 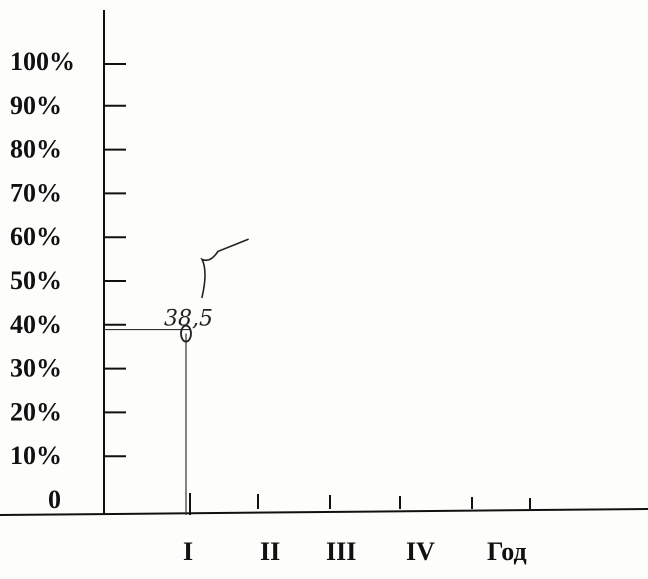 What do you see at coordinates (188, 318) in the screenshot?
I see `annotation-label: 38,5` at bounding box center [188, 318].